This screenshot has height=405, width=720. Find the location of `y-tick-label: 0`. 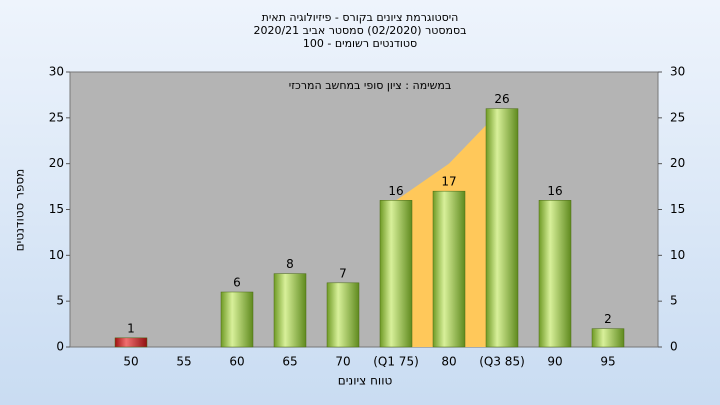

y-tick-label: 0 is located at coordinates (60, 347).